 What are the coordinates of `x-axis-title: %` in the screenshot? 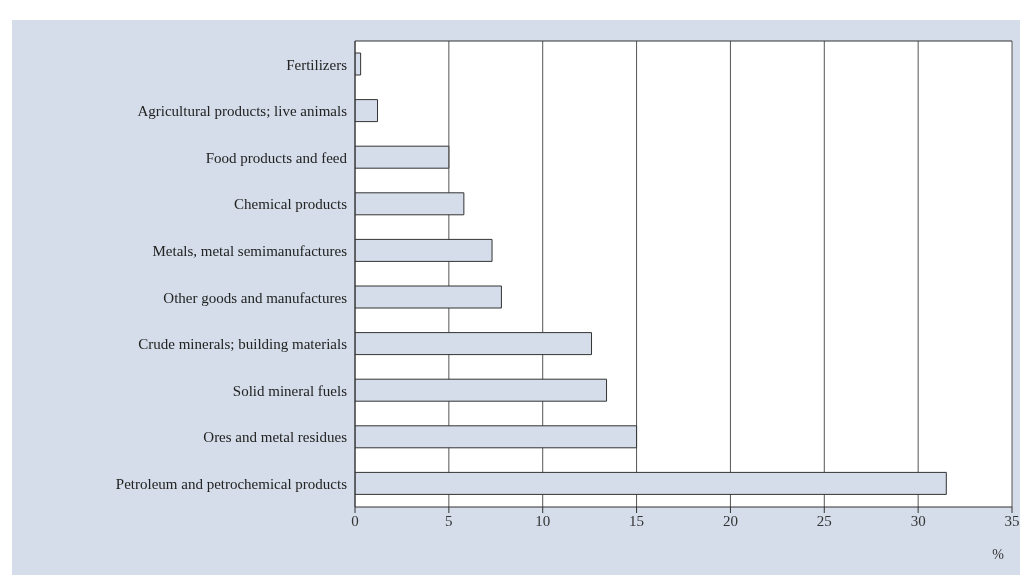 It's located at (998, 554).